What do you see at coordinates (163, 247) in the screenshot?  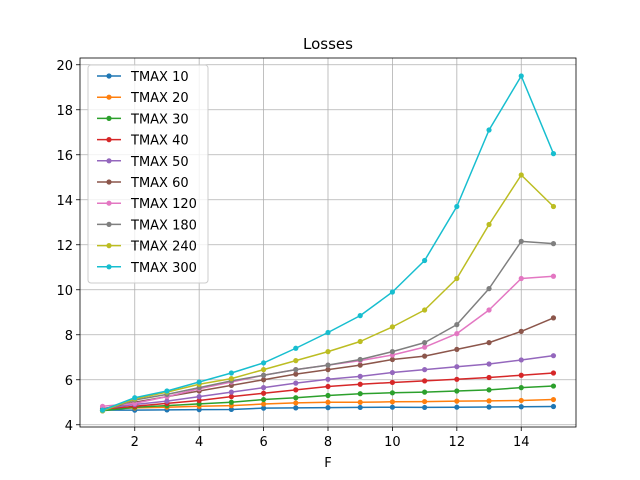 I see `legend-label: TMAX 240` at bounding box center [163, 247].